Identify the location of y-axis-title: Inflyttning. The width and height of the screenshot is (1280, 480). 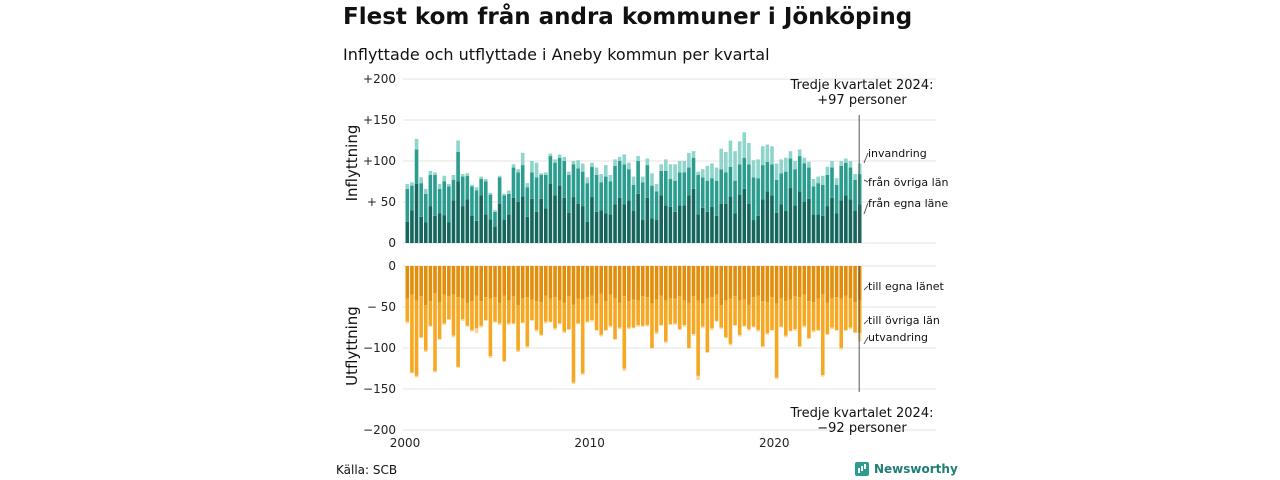
(352, 163).